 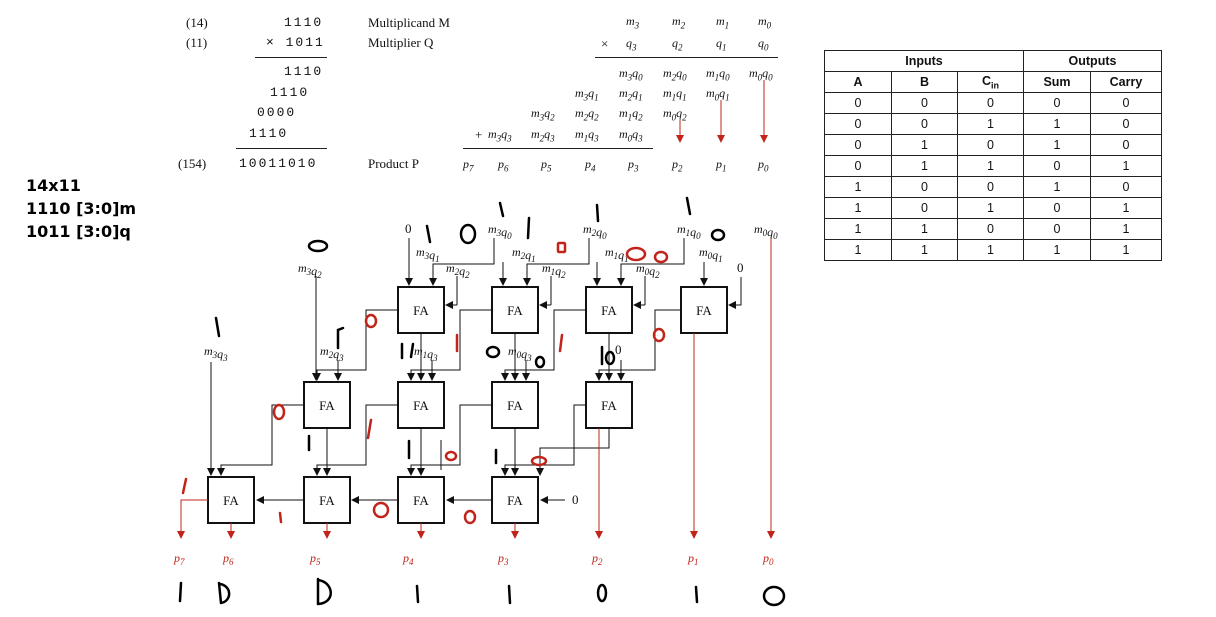 I want to click on sym-p4: p4, so click(x=590, y=165).